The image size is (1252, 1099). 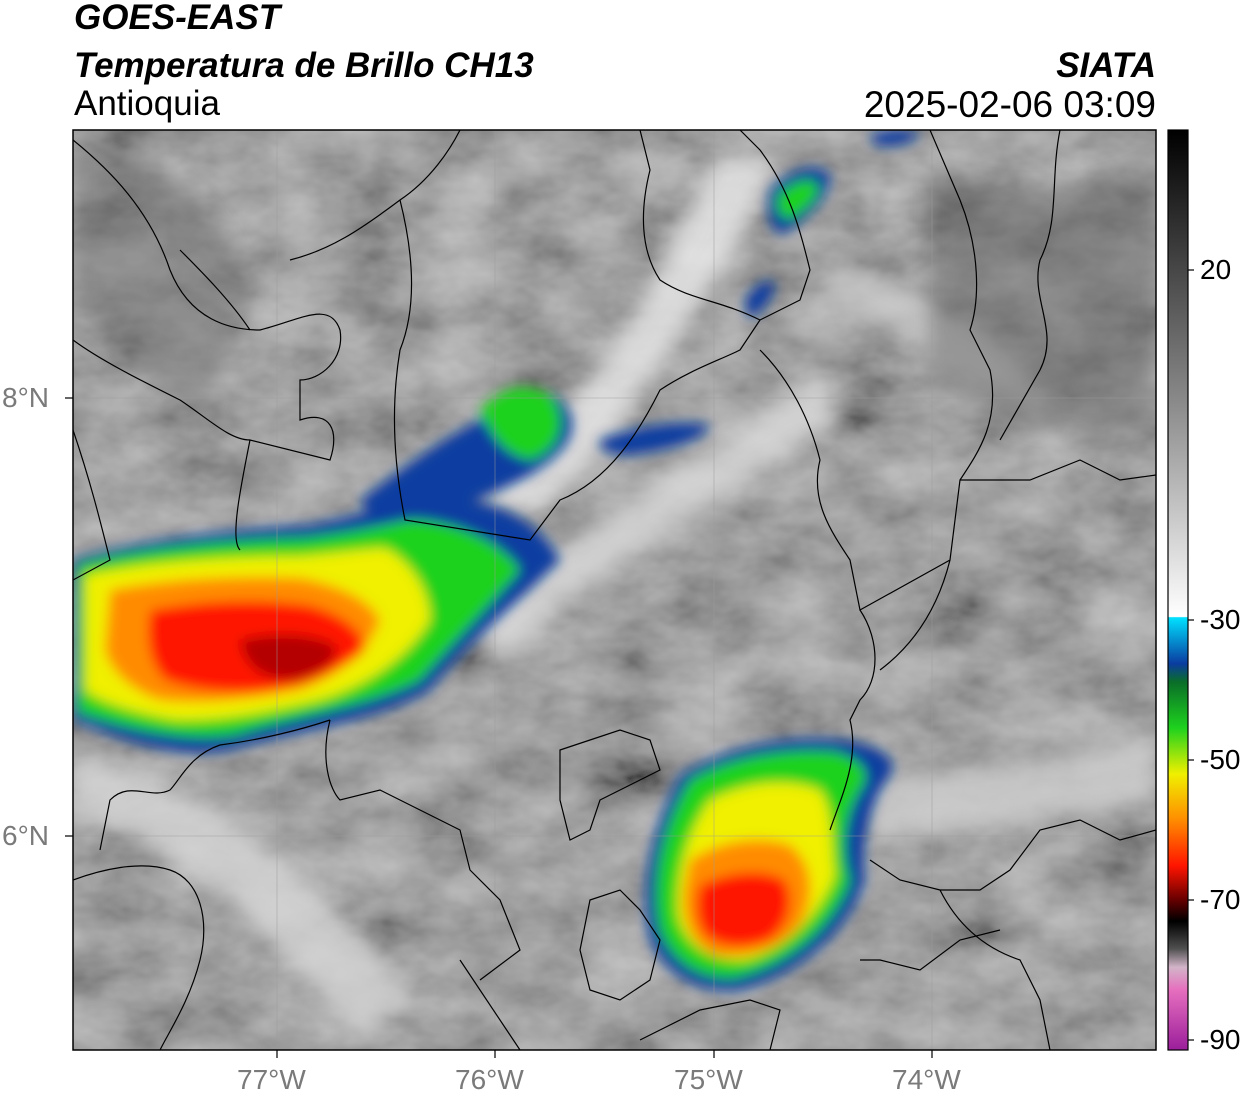 I want to click on storm-north-cells, so click(x=759, y=292).